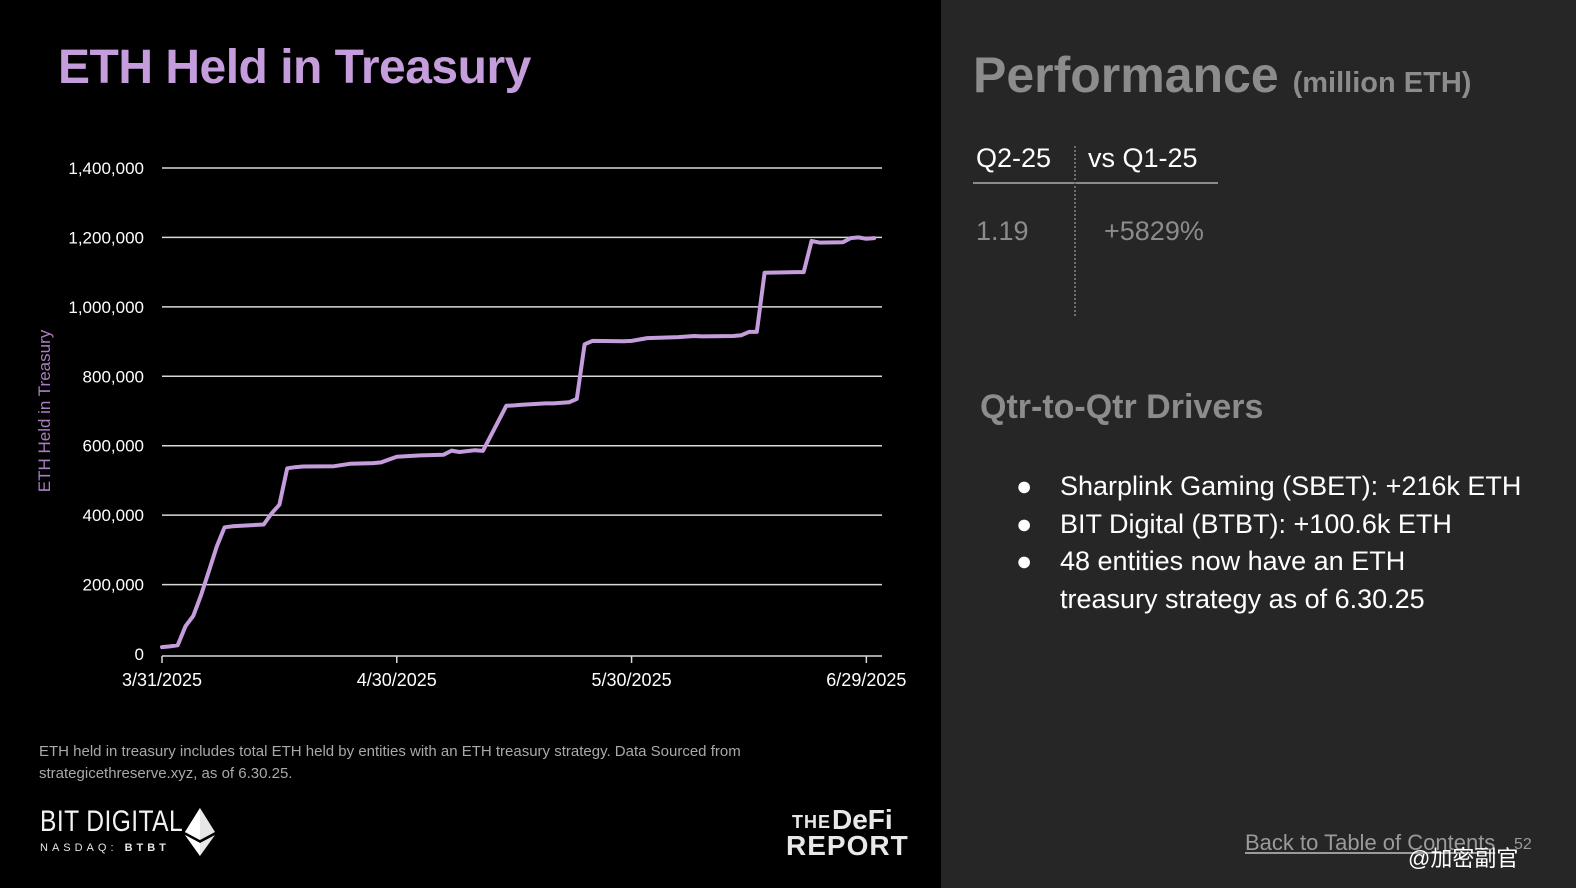  Describe the element at coordinates (1095, 183) in the screenshot. I see `header-rule` at that location.